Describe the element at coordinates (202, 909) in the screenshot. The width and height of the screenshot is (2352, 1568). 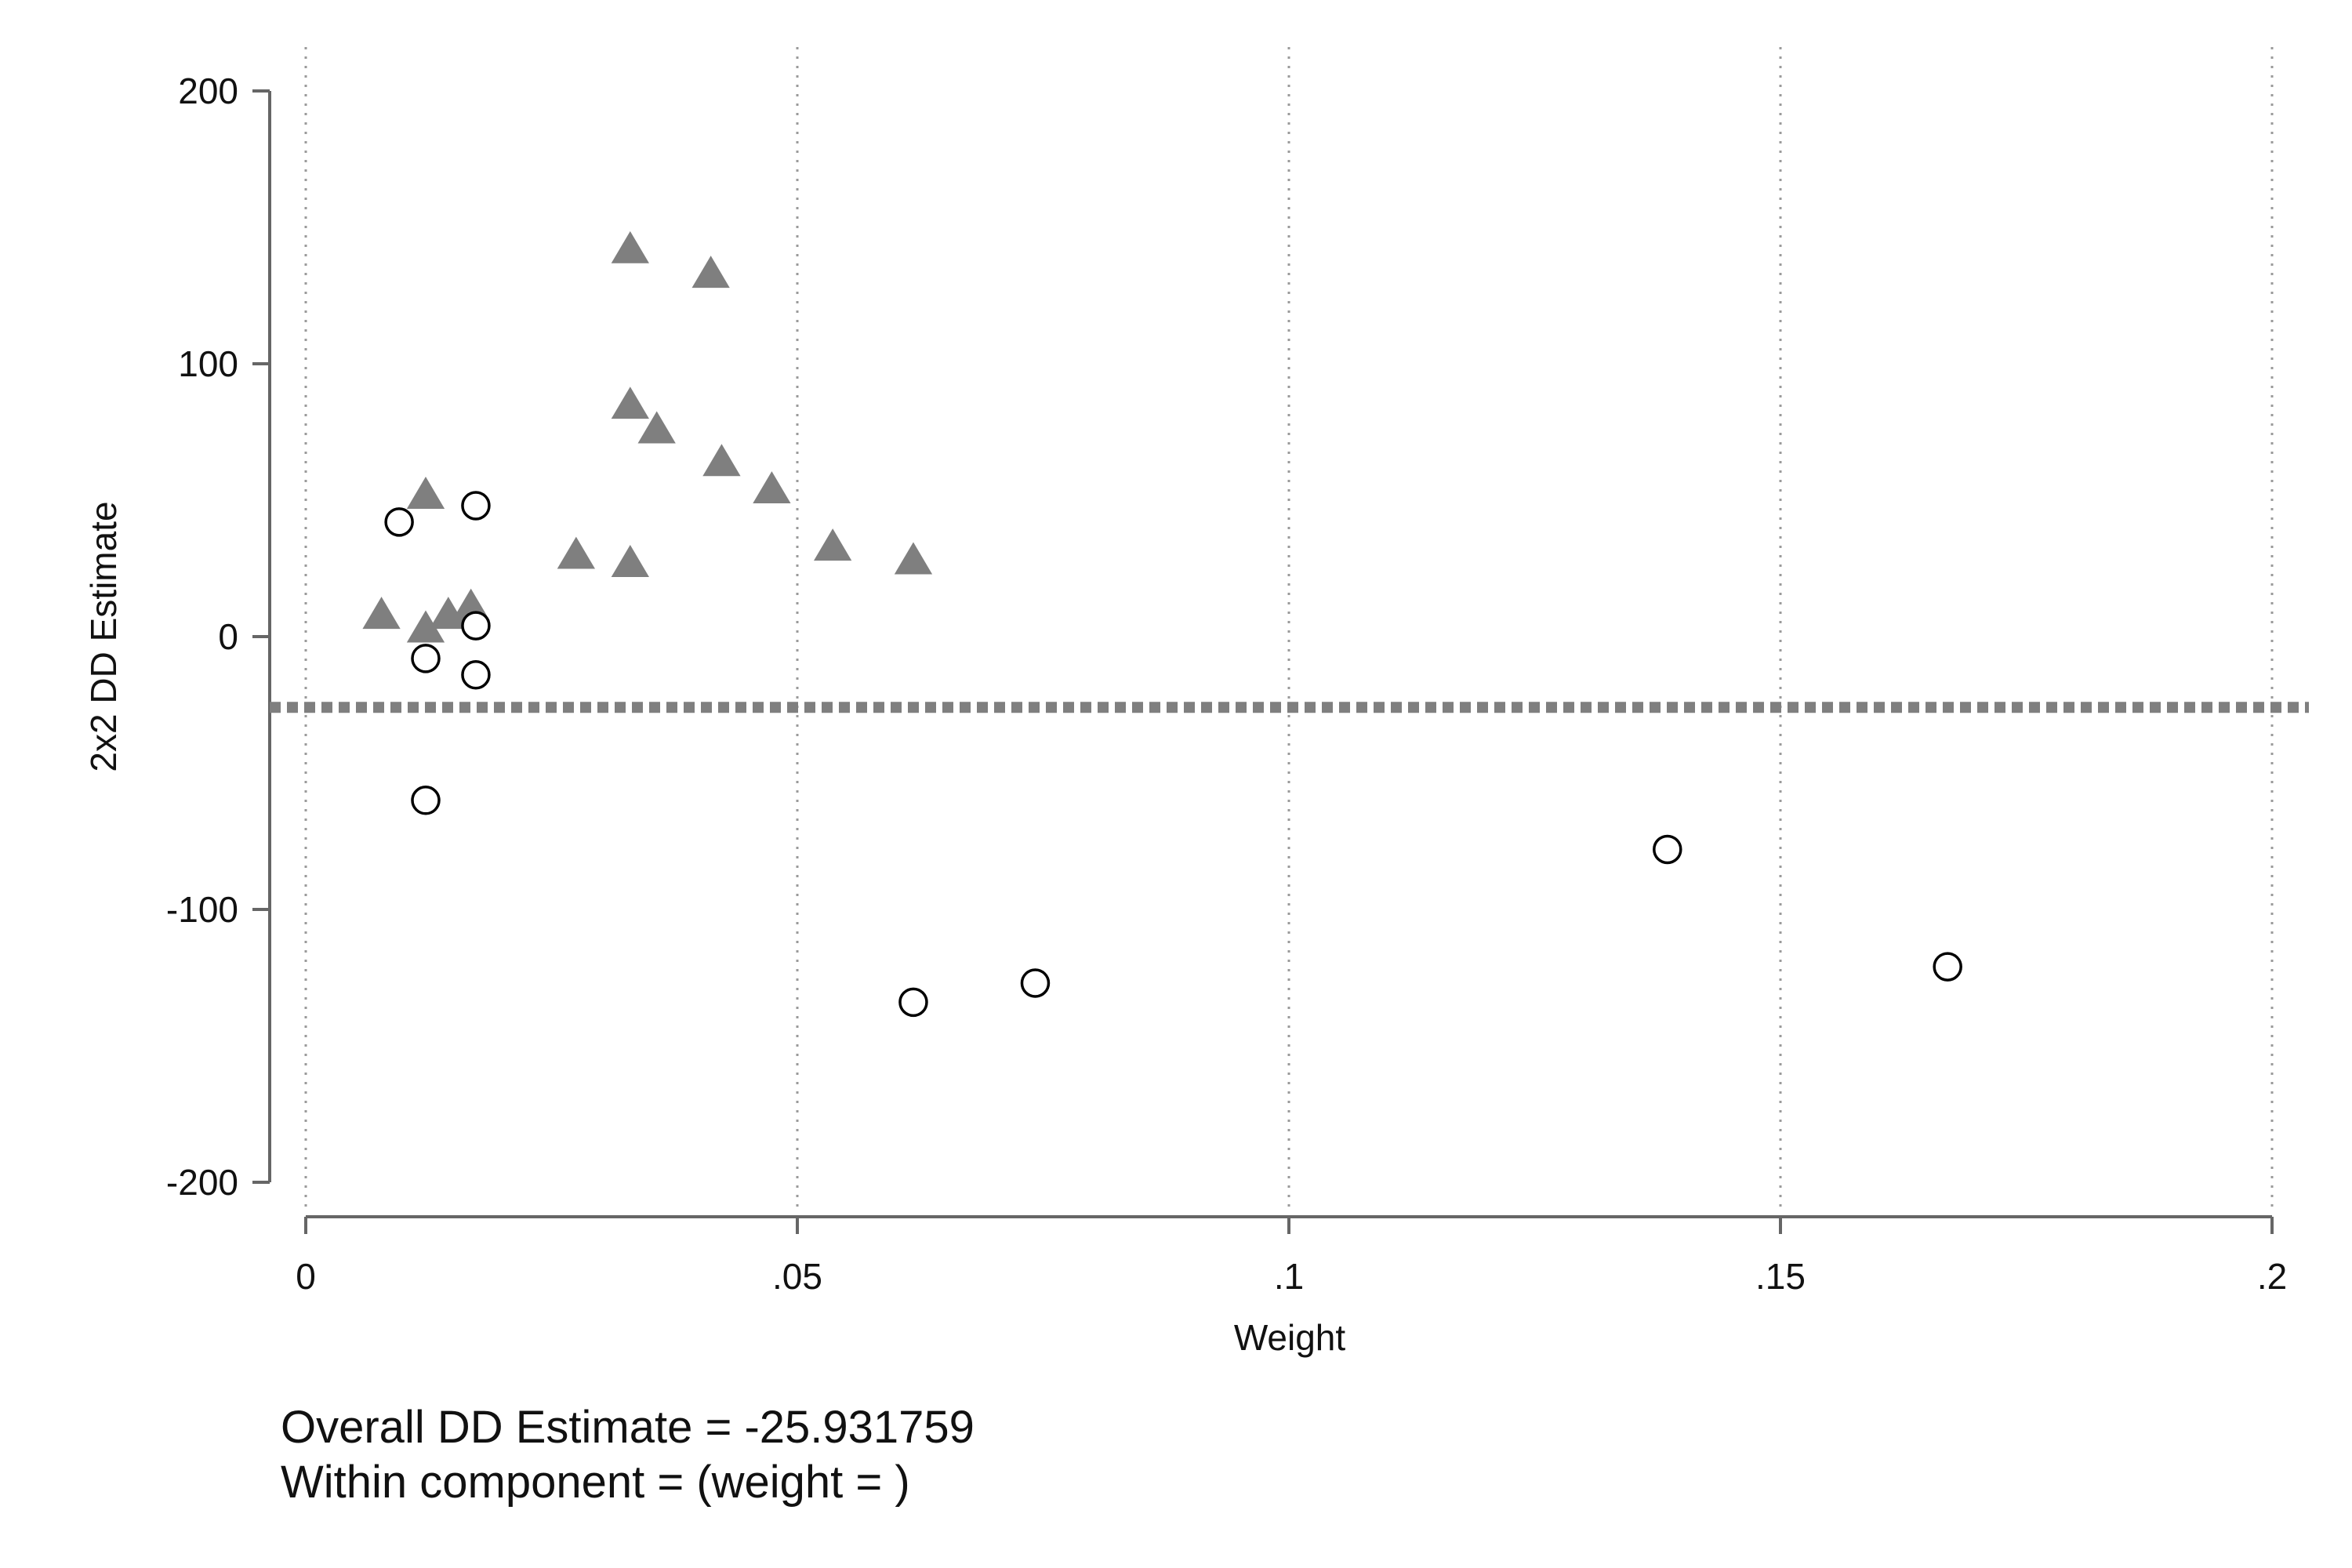
I see `y-tick-label: -100` at that location.